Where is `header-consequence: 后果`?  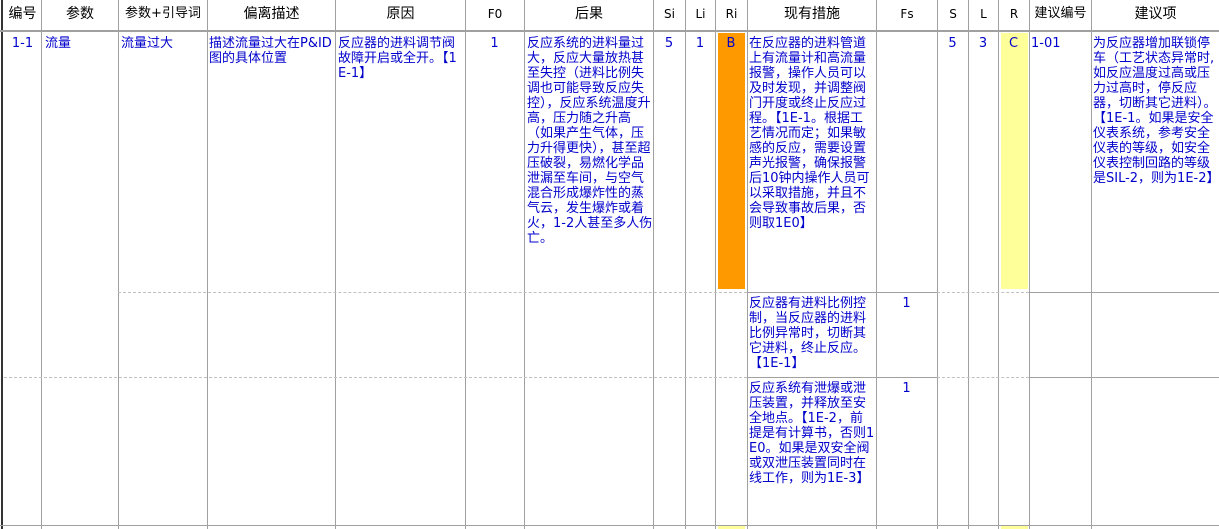
header-consequence: 后果 is located at coordinates (589, 14).